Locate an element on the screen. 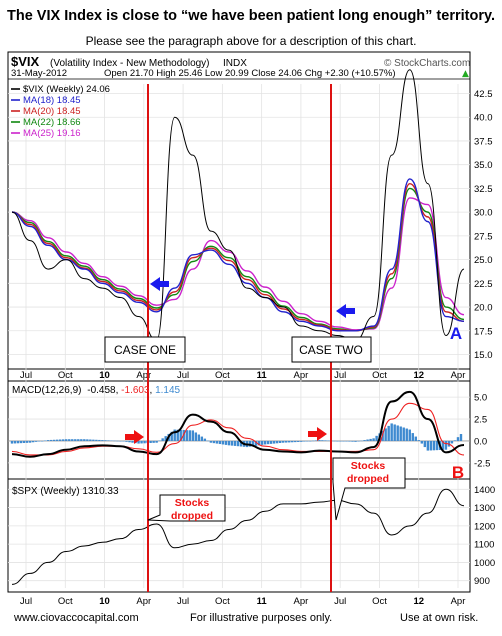 The width and height of the screenshot is (502, 636). note1-line-1: Stocks is located at coordinates (192, 503).